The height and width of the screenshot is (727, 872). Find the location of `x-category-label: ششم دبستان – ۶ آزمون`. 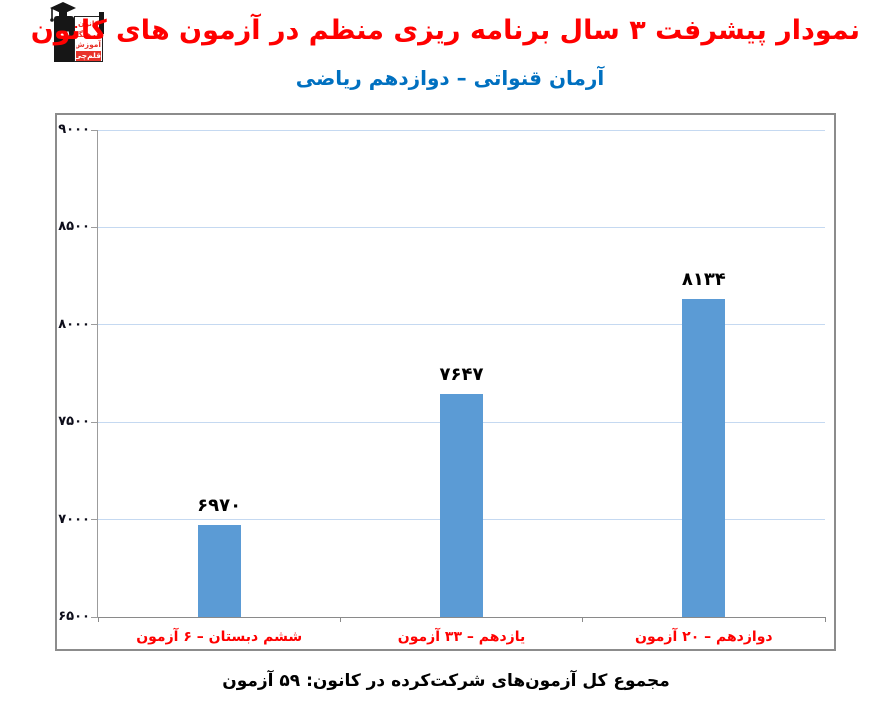

x-category-label: ششم دبستان – ۶ آزمون is located at coordinates (219, 637).